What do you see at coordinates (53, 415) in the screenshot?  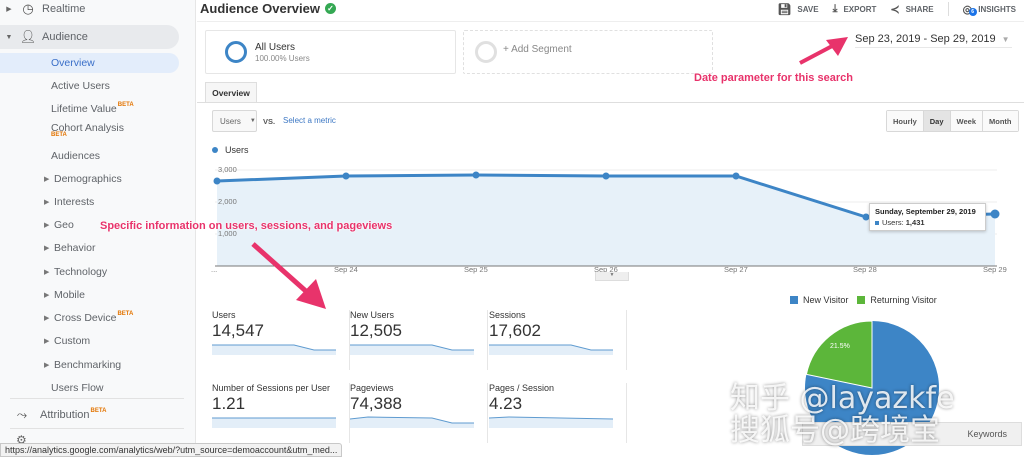 I see `sidebar-item-attribution: ⤳ Attribution BETA` at bounding box center [53, 415].